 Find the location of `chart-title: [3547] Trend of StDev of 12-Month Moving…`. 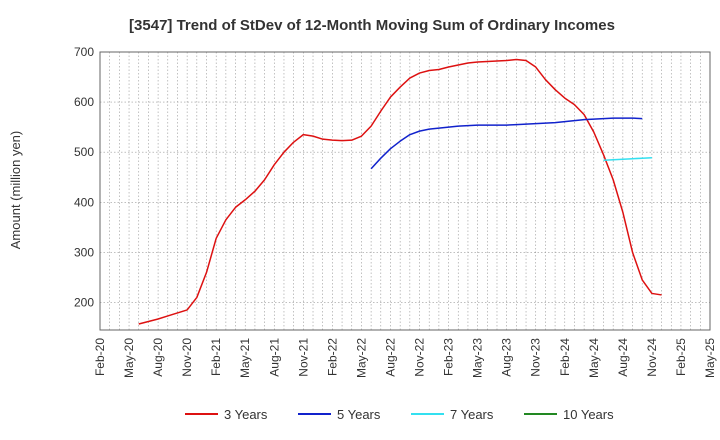

chart-title: [3547] Trend of StDev of 12-Month Moving… is located at coordinates (372, 25).